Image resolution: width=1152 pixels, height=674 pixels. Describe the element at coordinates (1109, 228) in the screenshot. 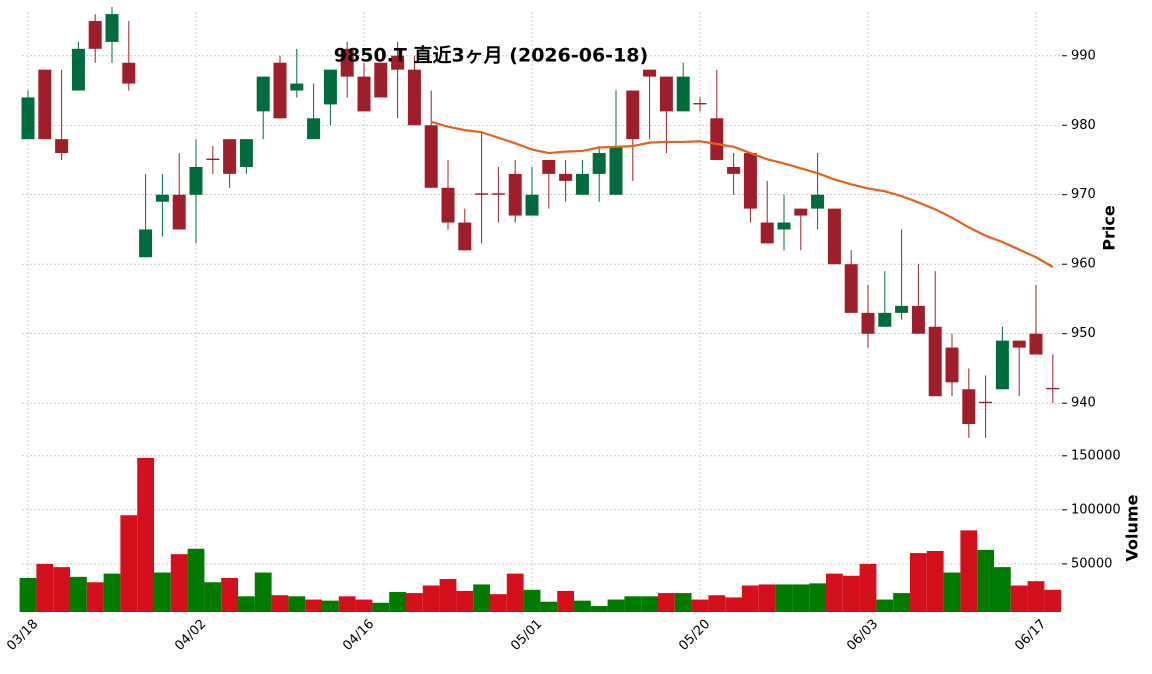

I see `y-axis-label: Price` at that location.